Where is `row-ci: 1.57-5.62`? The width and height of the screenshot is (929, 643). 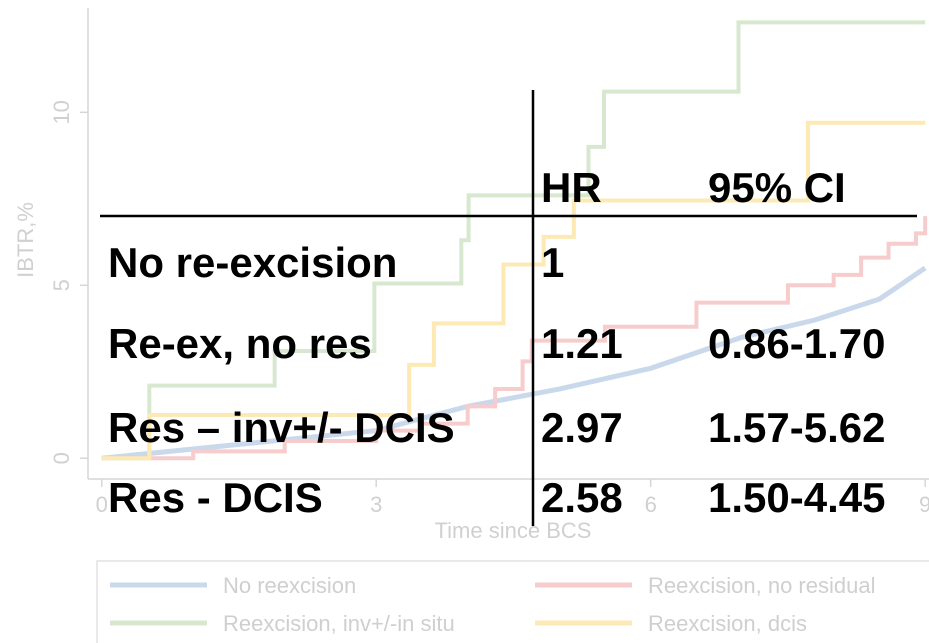
row-ci: 1.57-5.62 is located at coordinates (796, 427).